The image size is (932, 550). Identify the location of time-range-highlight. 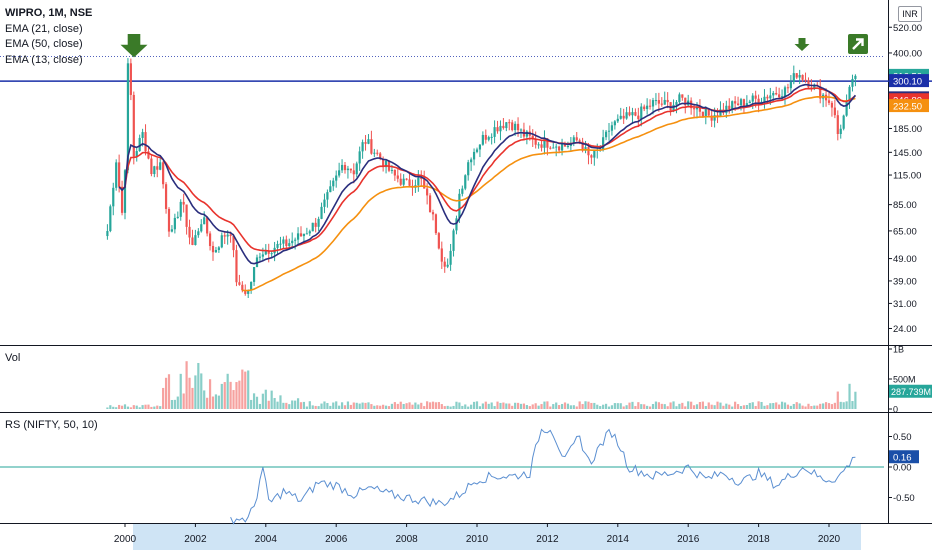
(497, 536).